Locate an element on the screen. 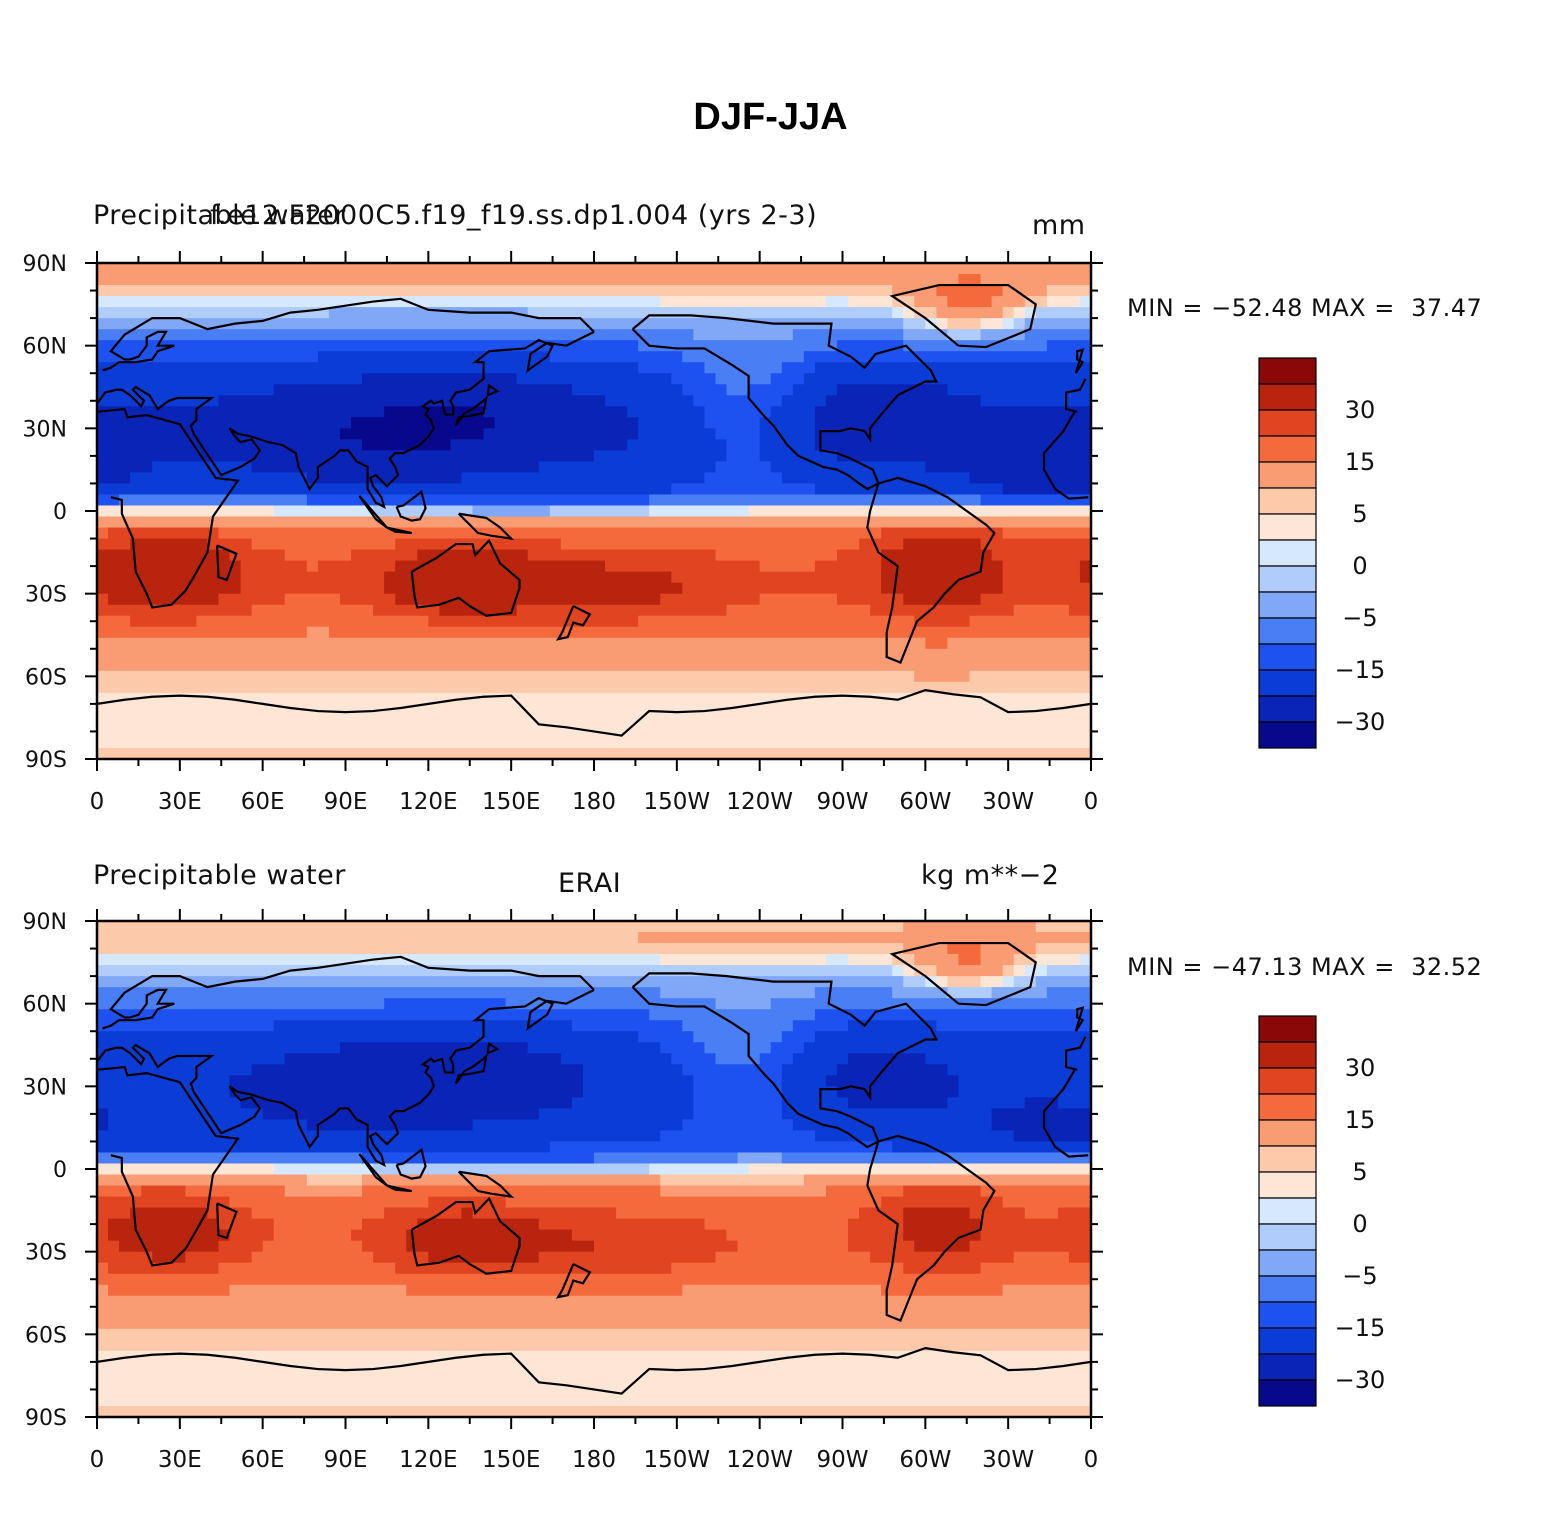  y-tick-label: 60N is located at coordinates (45, 347).